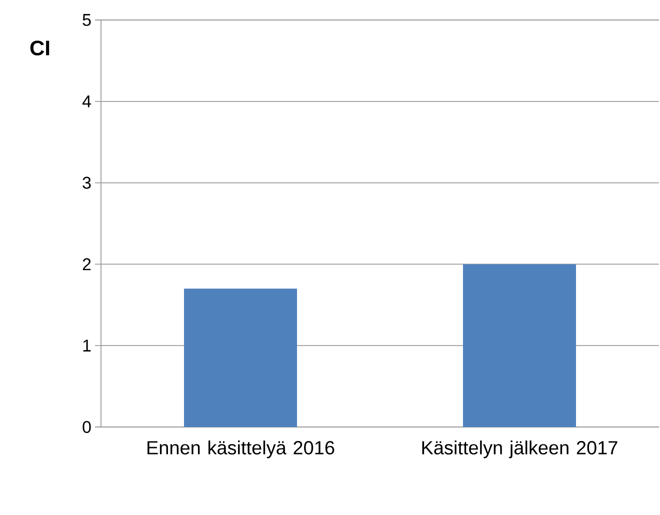 The width and height of the screenshot is (660, 515). What do you see at coordinates (86, 20) in the screenshot?
I see `y-tick-label: 5` at bounding box center [86, 20].